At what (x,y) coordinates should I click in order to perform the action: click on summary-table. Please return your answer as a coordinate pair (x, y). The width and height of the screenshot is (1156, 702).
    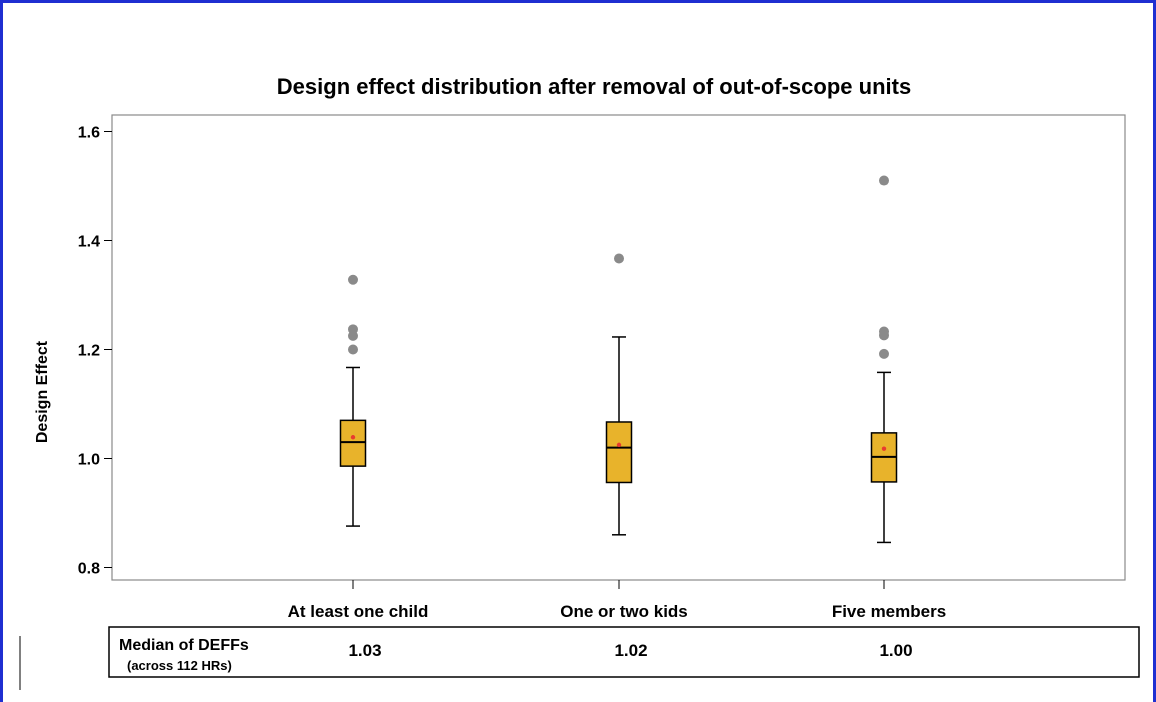
    Looking at the image, I should click on (624, 652).